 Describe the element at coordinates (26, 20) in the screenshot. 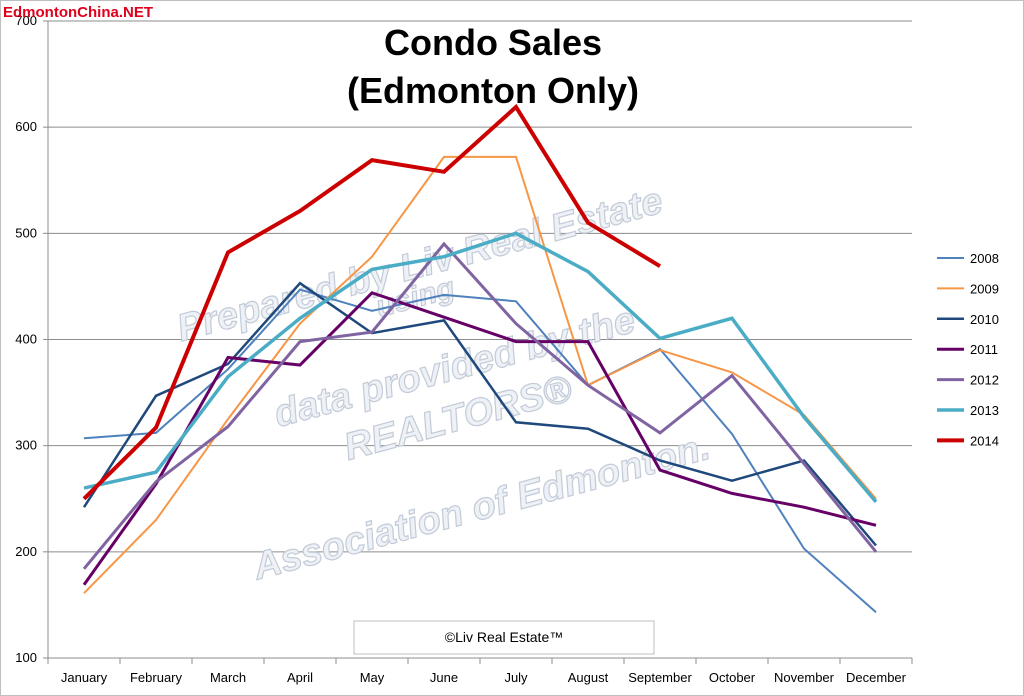

I see `y-tick-label: 700` at that location.